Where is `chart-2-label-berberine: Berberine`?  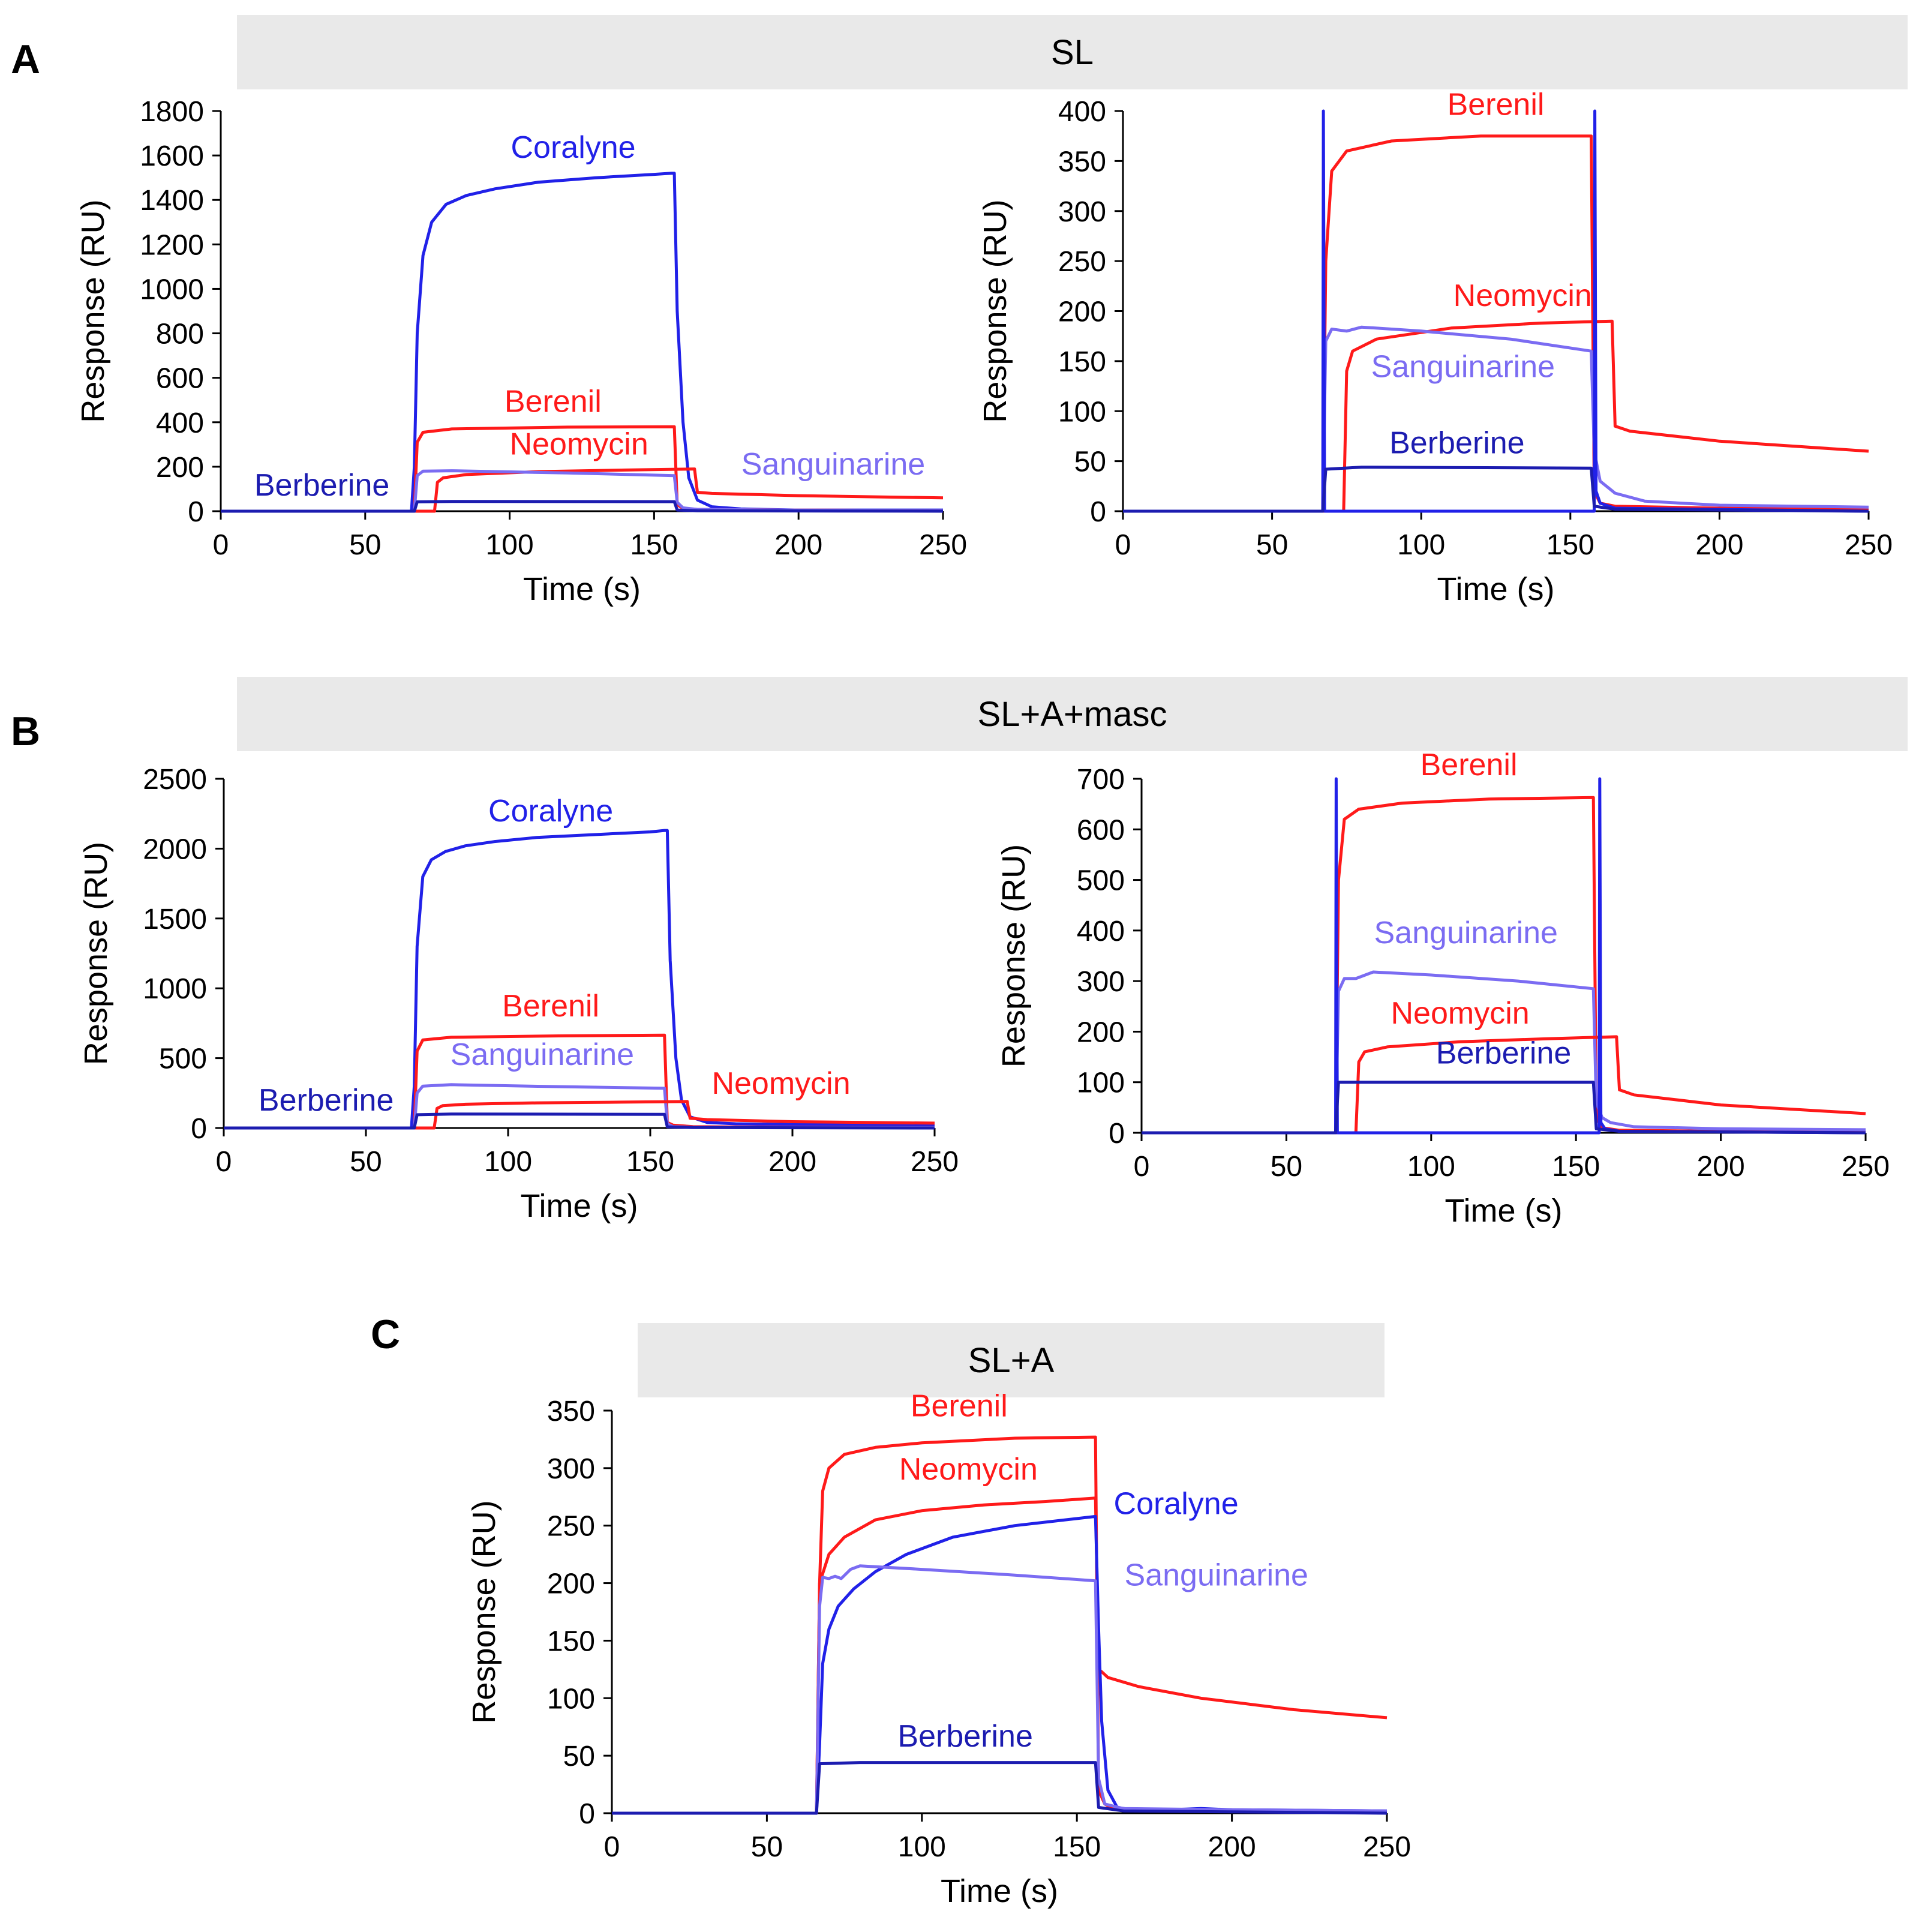 chart-2-label-berberine: Berberine is located at coordinates (326, 1100).